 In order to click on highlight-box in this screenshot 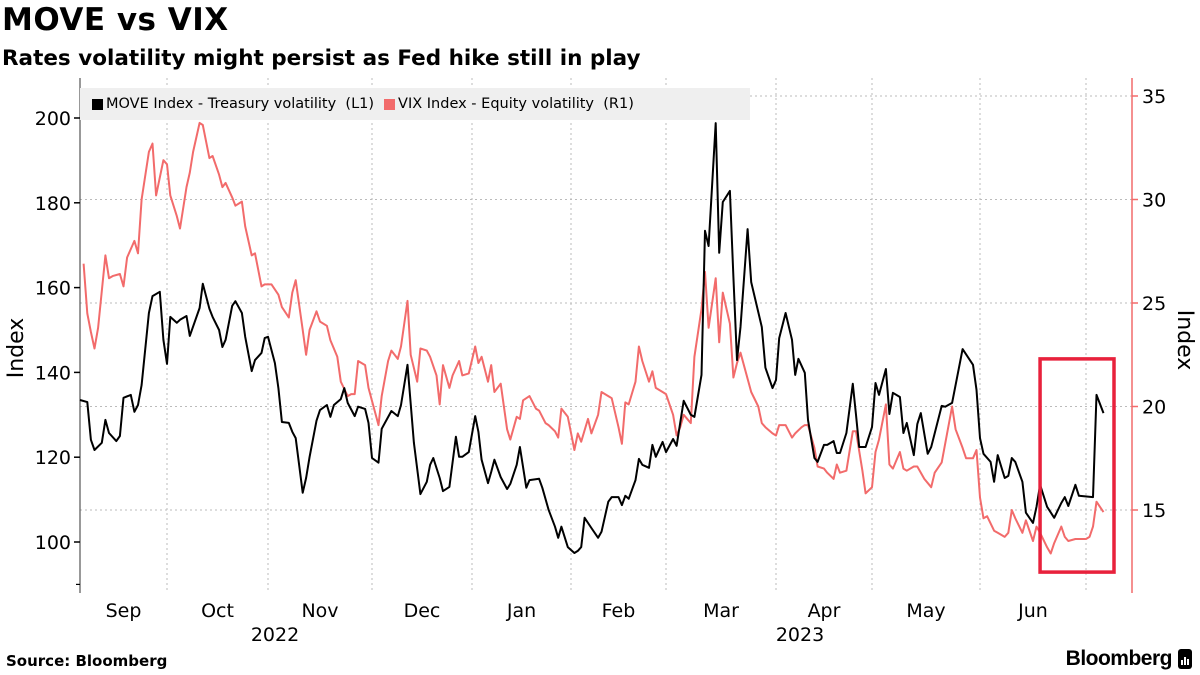, I will do `click(1077, 465)`.